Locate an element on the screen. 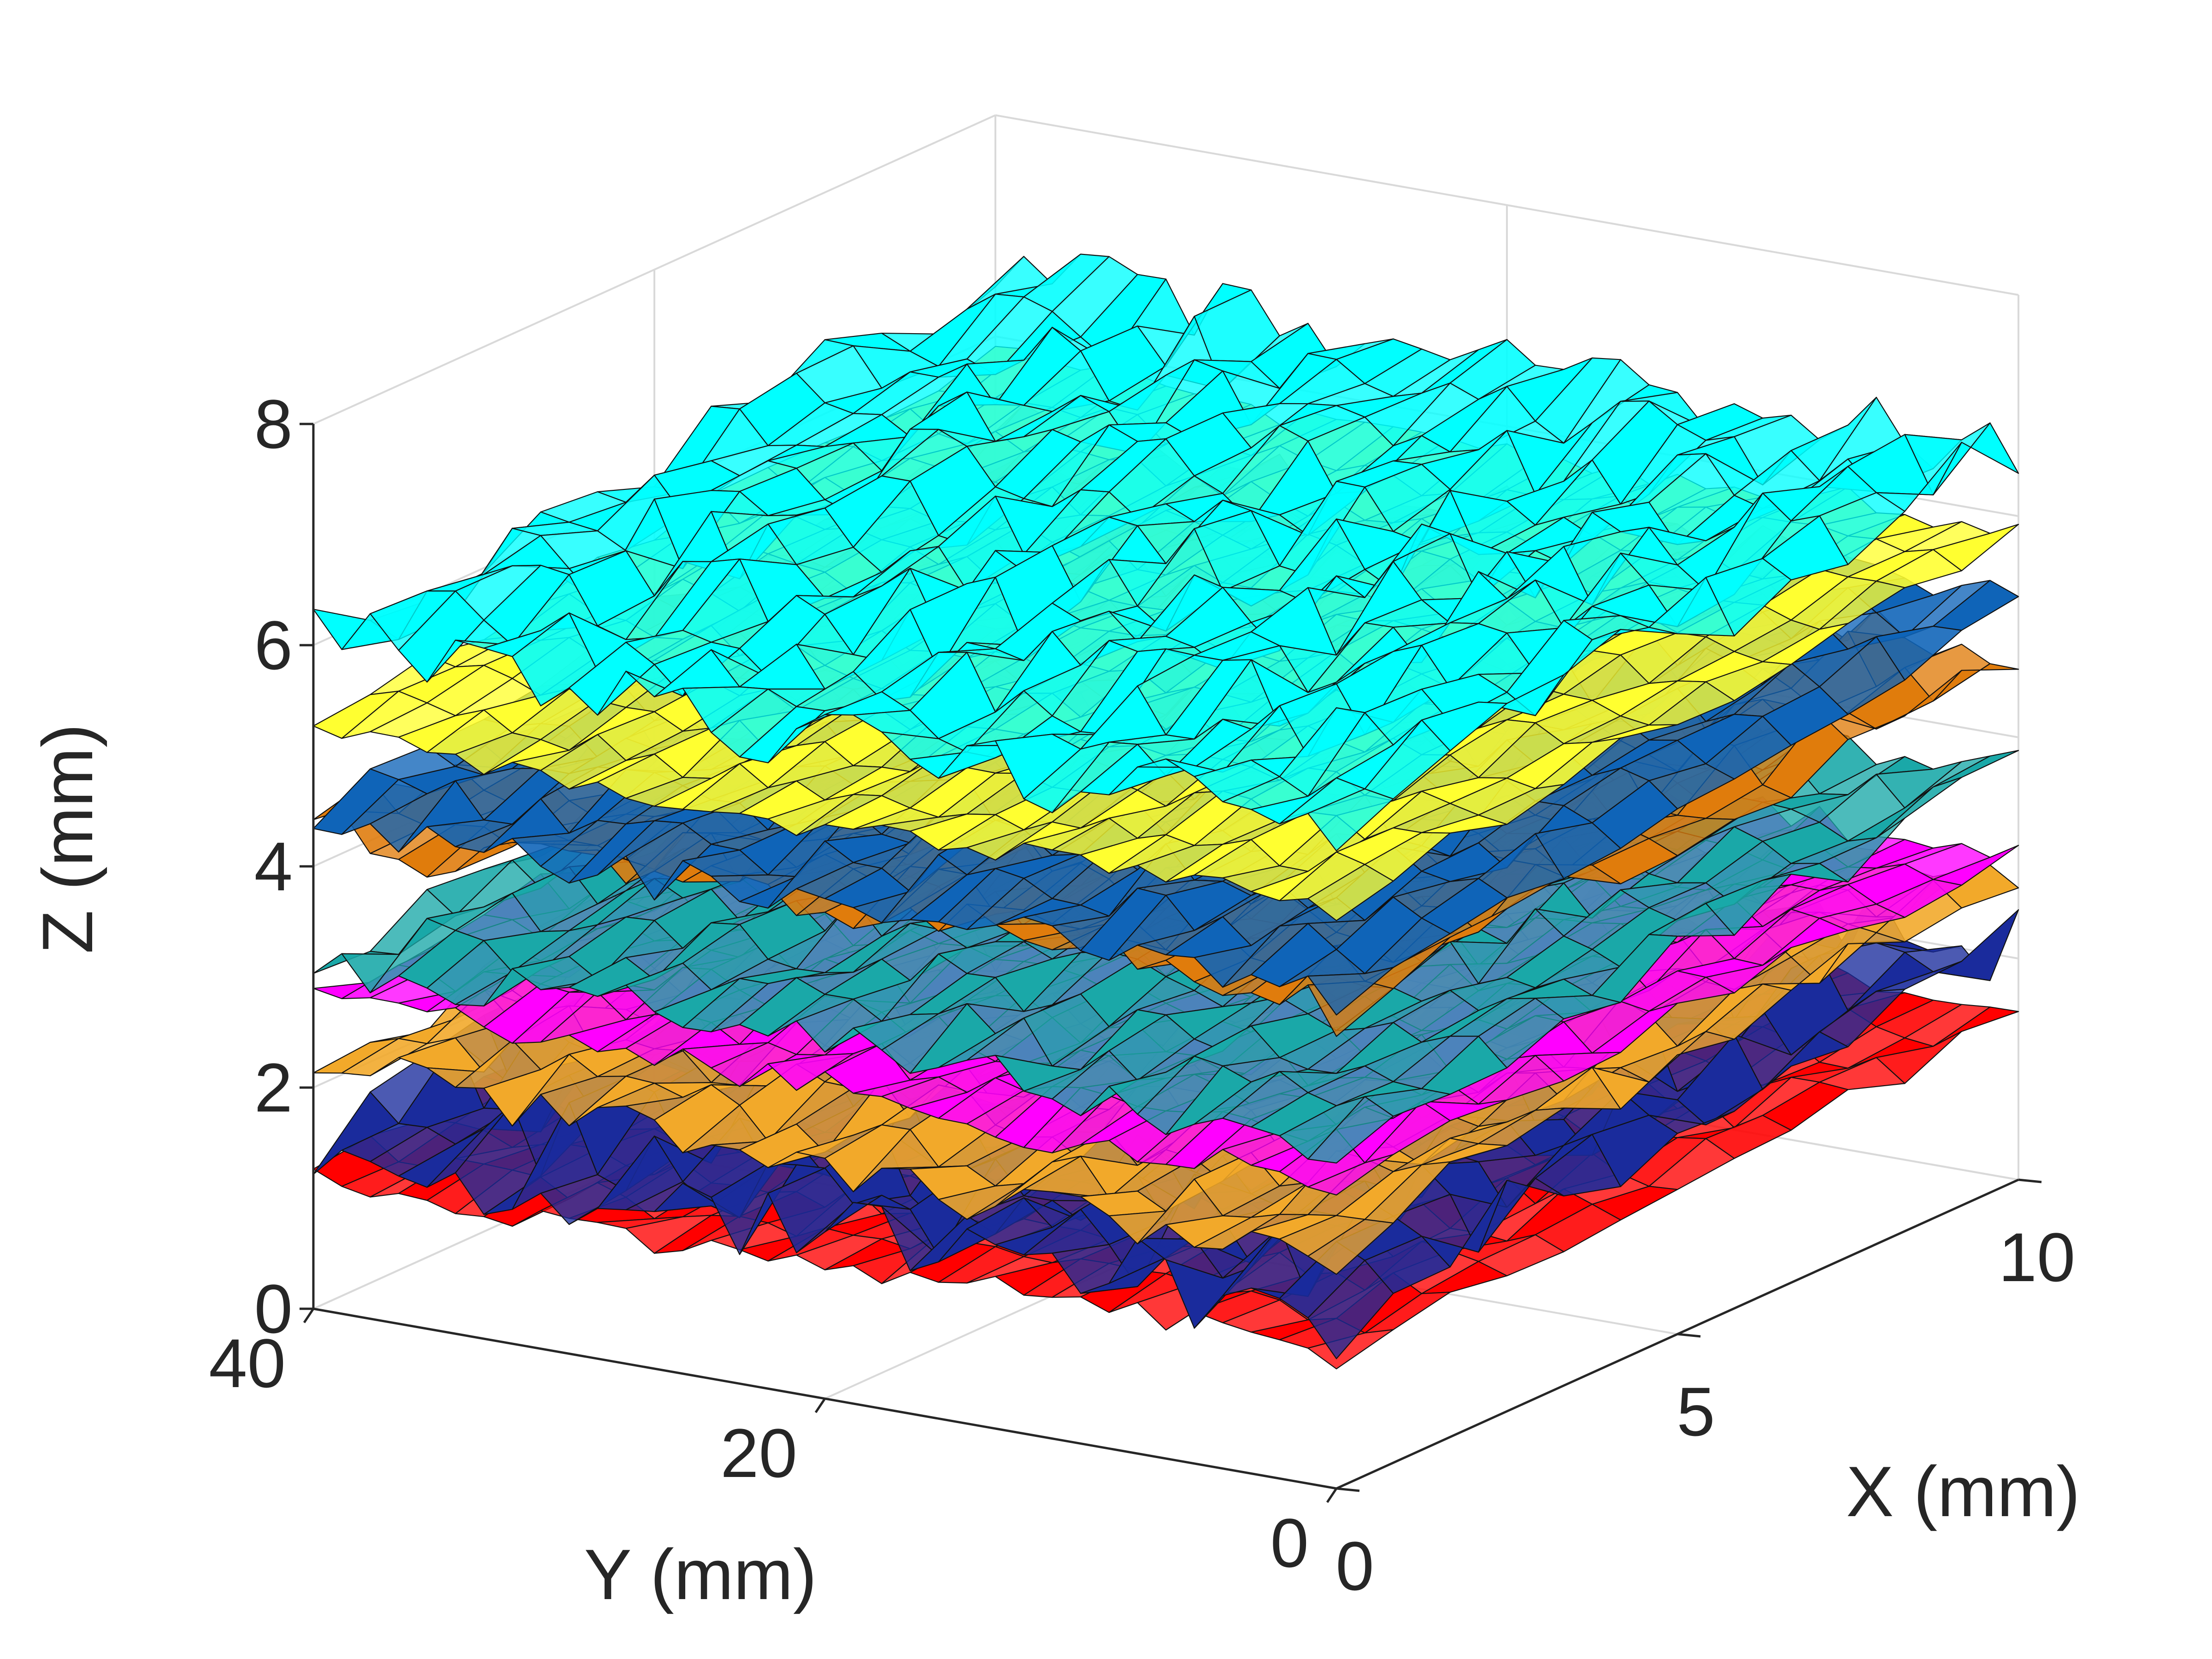 This screenshot has height=1659, width=2212. z-axis-label: Z (mm) is located at coordinates (67, 838).